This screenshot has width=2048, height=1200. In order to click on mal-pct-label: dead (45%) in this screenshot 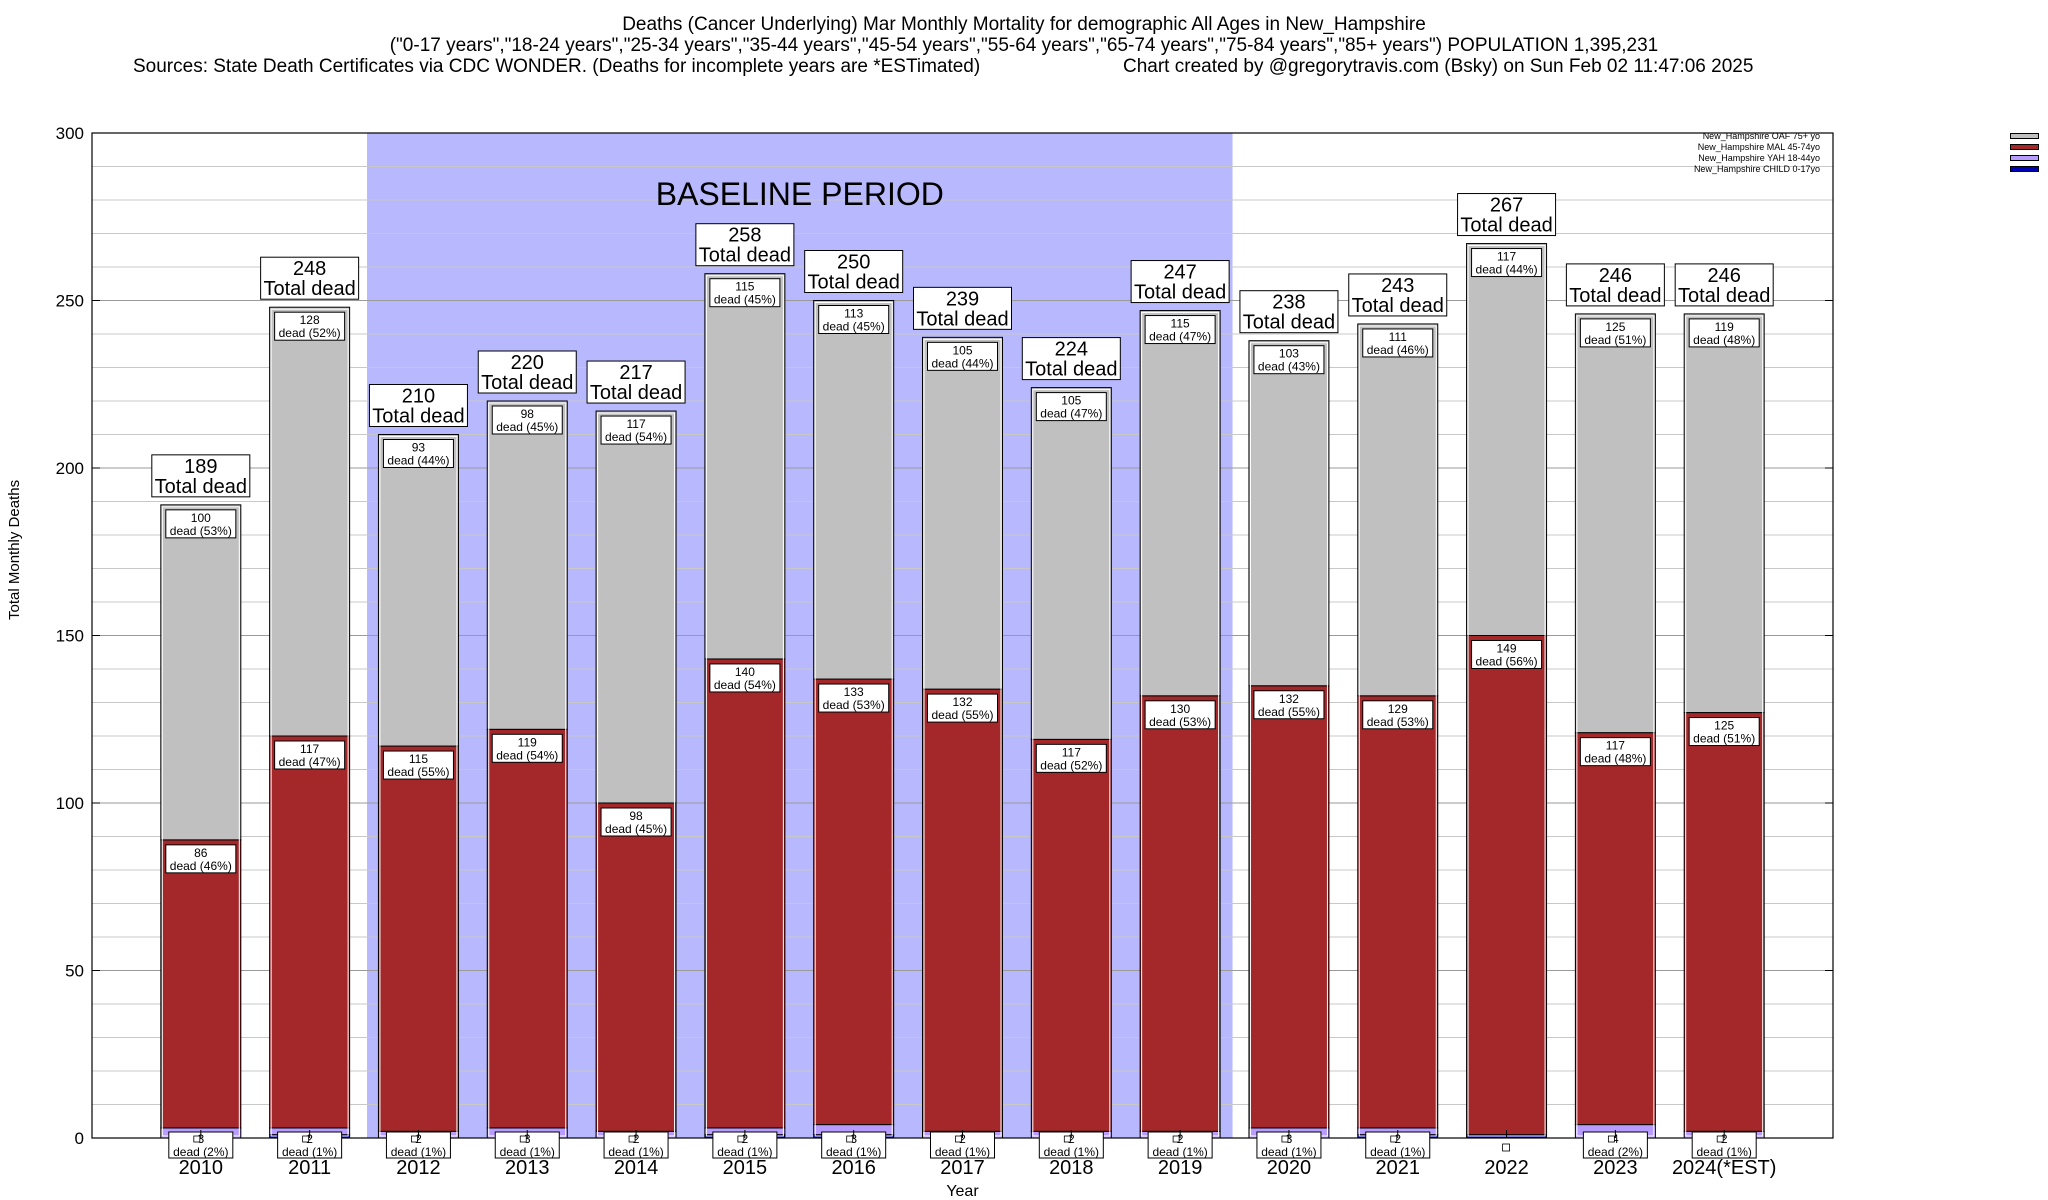, I will do `click(636, 829)`.